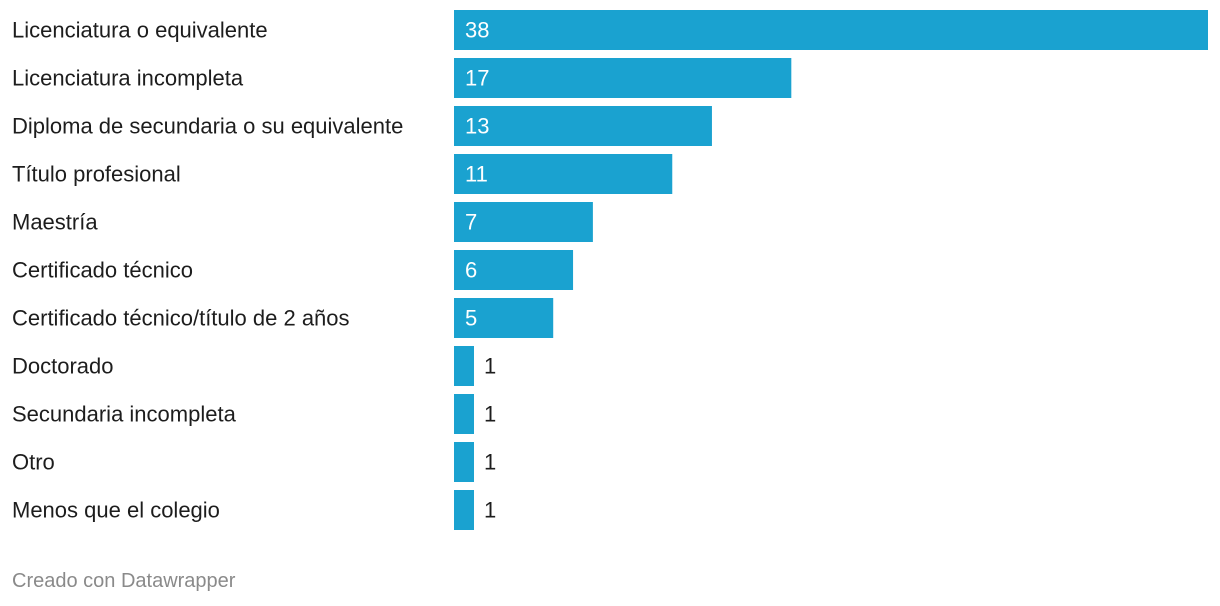 Image resolution: width=1220 pixels, height=606 pixels. Describe the element at coordinates (124, 414) in the screenshot. I see `category-label: Secundaria incompleta` at that location.